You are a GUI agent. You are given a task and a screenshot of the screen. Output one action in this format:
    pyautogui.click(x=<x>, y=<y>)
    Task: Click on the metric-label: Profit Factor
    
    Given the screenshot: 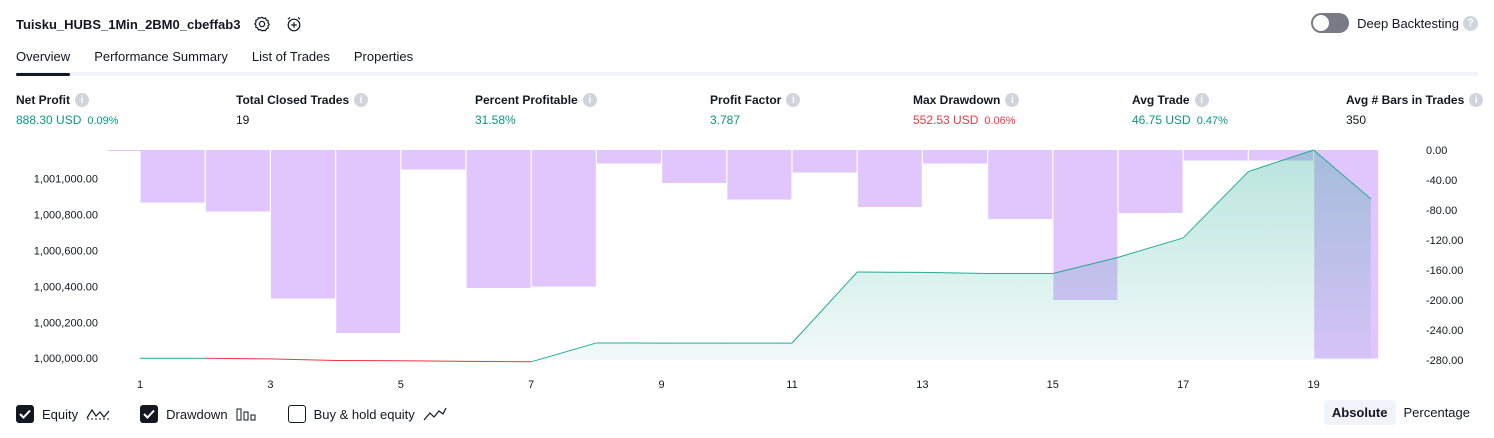 What is the action you would take?
    pyautogui.click(x=746, y=100)
    